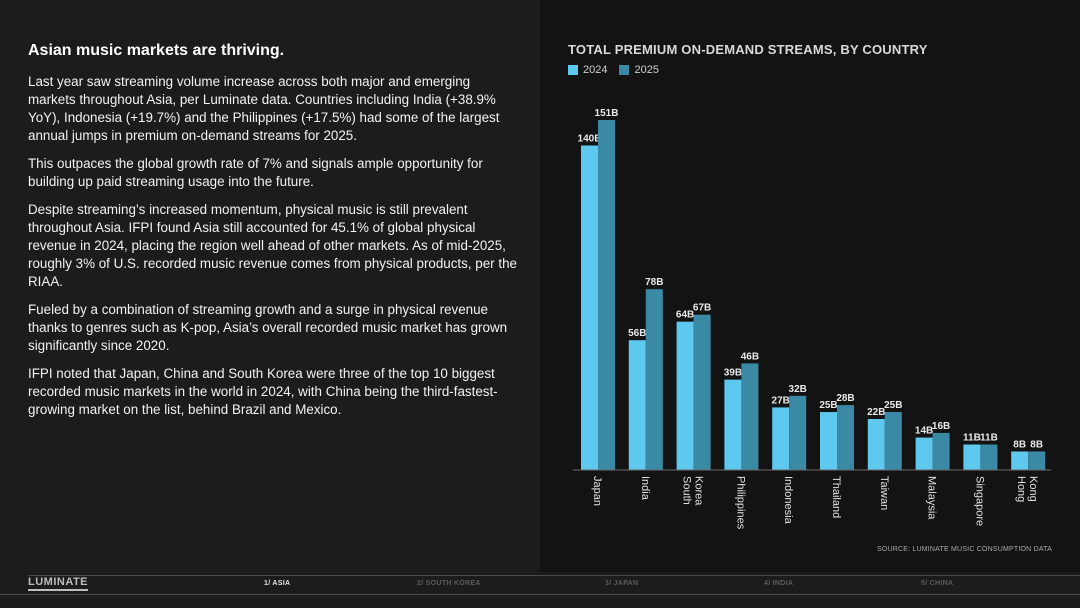  I want to click on bar-malaysia-2024, so click(924, 453).